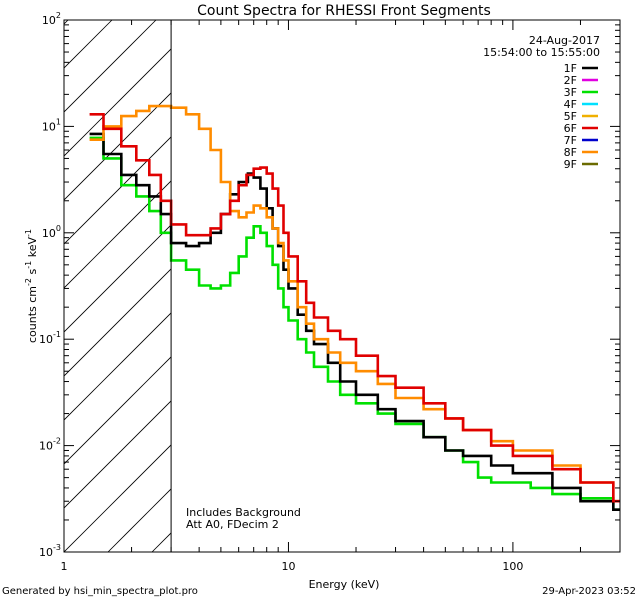  What do you see at coordinates (58, 121) in the screenshot?
I see `y-tick-exponent: 1` at bounding box center [58, 121].